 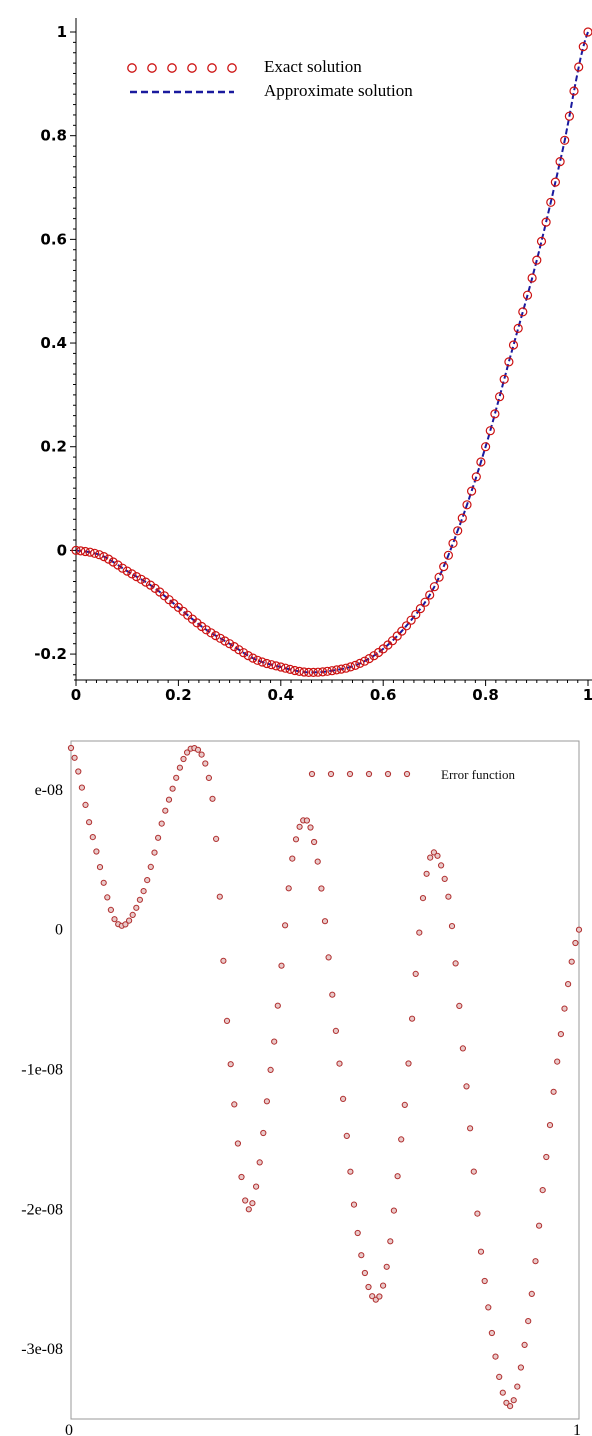 I want to click on solution-y-tick-label: 0.8, so click(x=53, y=136).